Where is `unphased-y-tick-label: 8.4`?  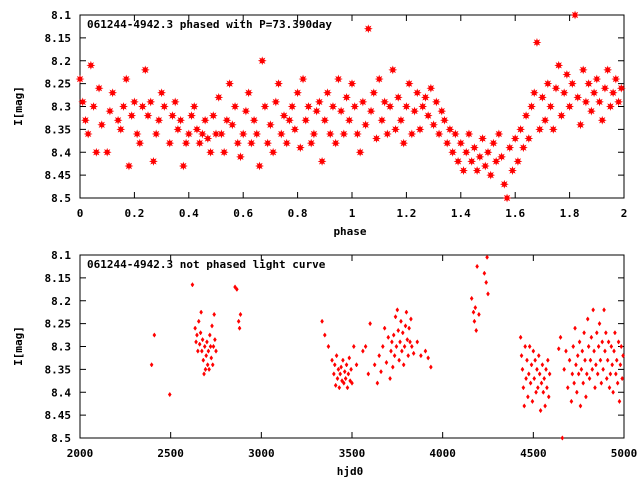 unphased-y-tick-label: 8.4 is located at coordinates (61, 392).